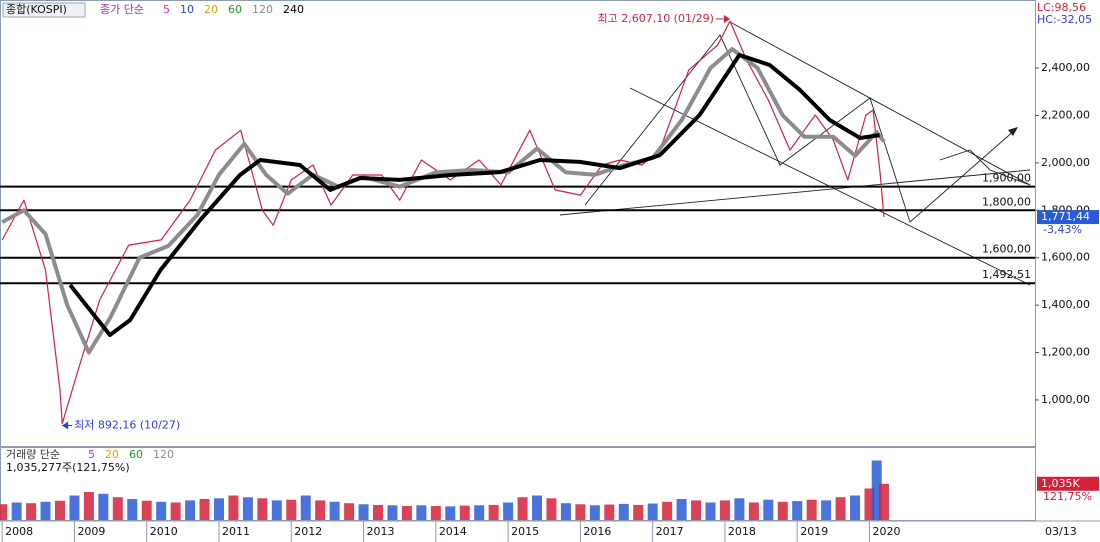 This screenshot has height=542, width=1100. Describe the element at coordinates (1006, 249) in the screenshot. I see `level-label: 1,600,00` at that location.